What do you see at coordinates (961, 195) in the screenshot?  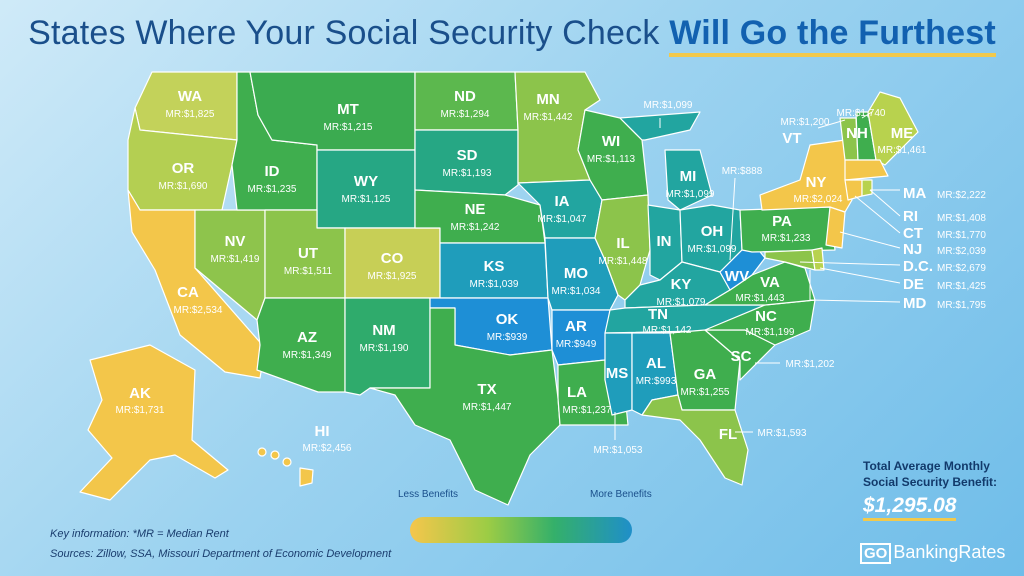 I see `label-ma-mr: MR:$2,222` at bounding box center [961, 195].